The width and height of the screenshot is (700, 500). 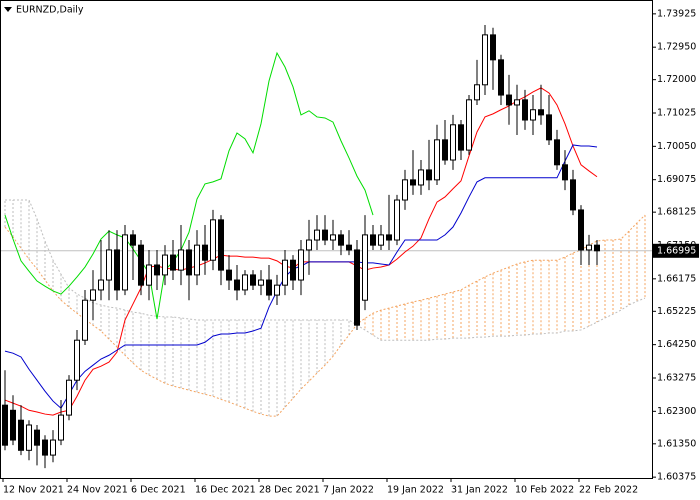 What do you see at coordinates (676, 179) in the screenshot?
I see `y-tick-label: 1.69075` at bounding box center [676, 179].